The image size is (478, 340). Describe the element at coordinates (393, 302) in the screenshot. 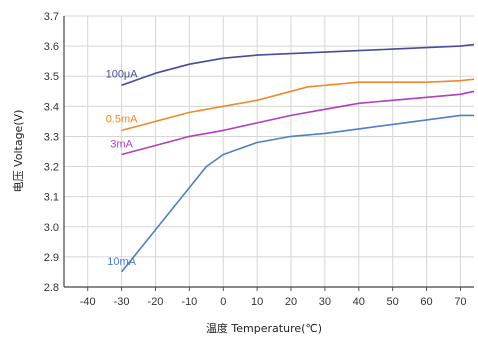

I see `x-tick-label: 50` at that location.